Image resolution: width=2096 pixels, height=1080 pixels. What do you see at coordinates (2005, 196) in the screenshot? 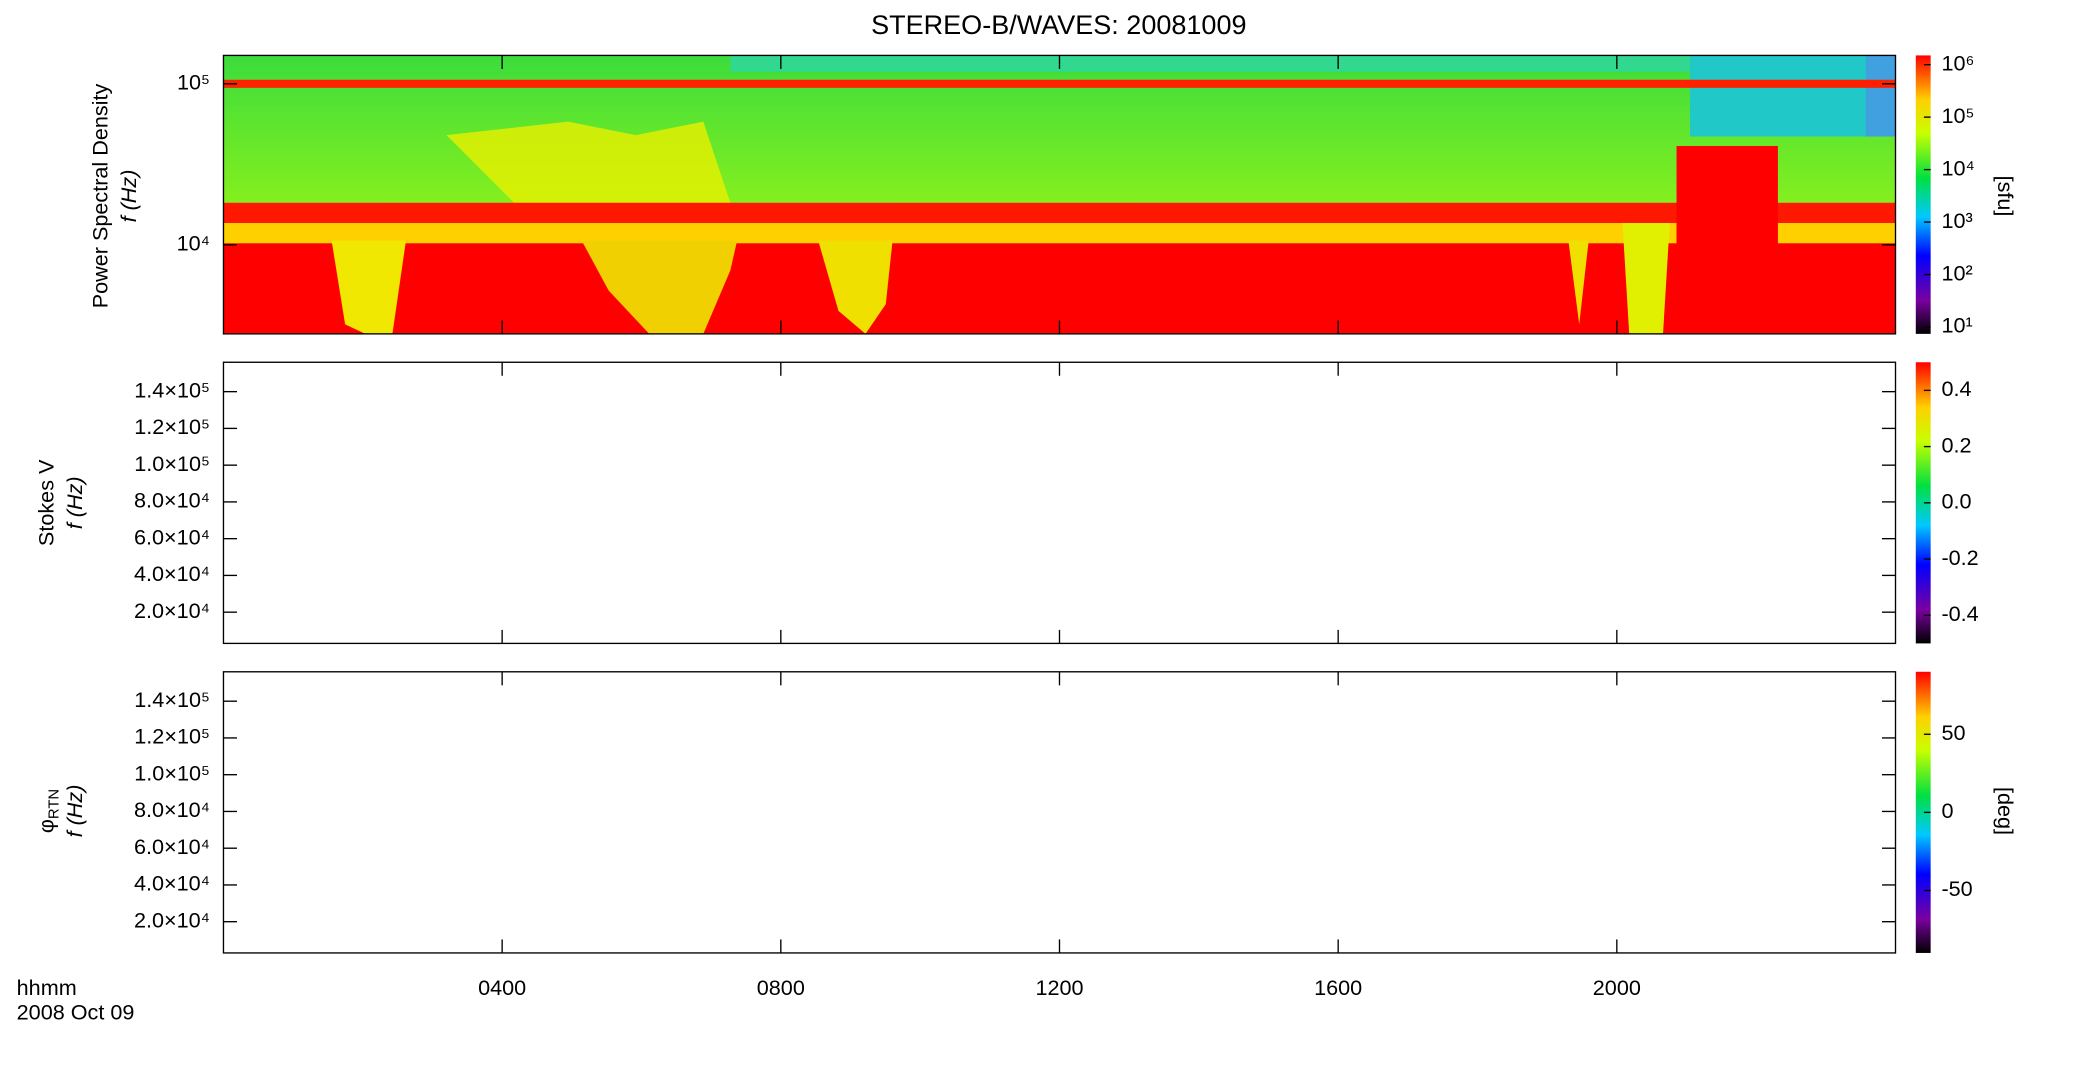
I see `colorbar-label: [sfu]` at bounding box center [2005, 196].